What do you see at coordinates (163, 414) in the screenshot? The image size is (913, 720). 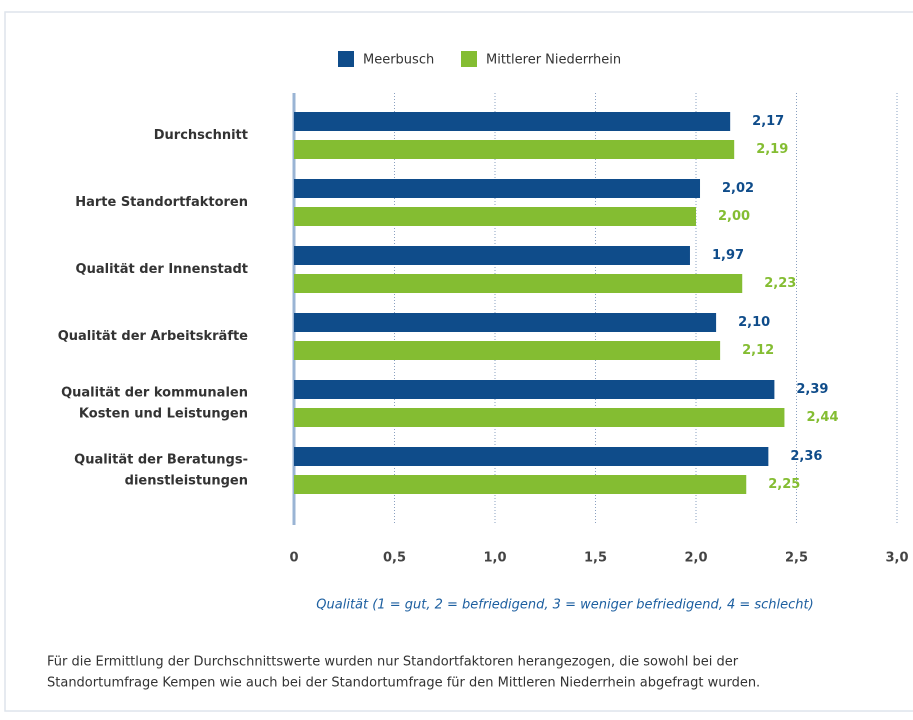 I see `category-label: Kosten und Leistungen` at bounding box center [163, 414].